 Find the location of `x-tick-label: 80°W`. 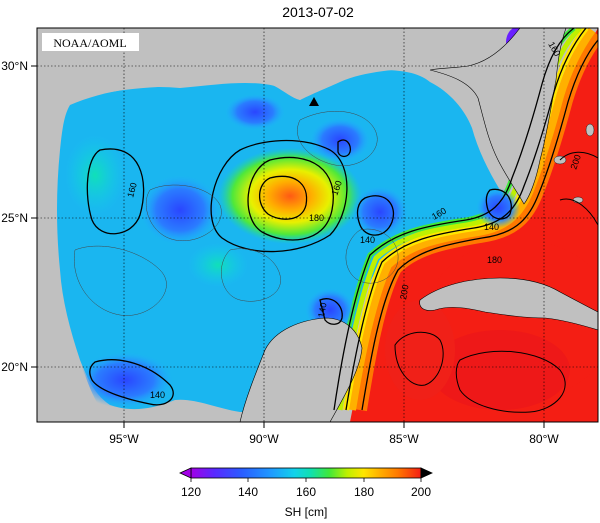

x-tick-label: 80°W is located at coordinates (544, 439).